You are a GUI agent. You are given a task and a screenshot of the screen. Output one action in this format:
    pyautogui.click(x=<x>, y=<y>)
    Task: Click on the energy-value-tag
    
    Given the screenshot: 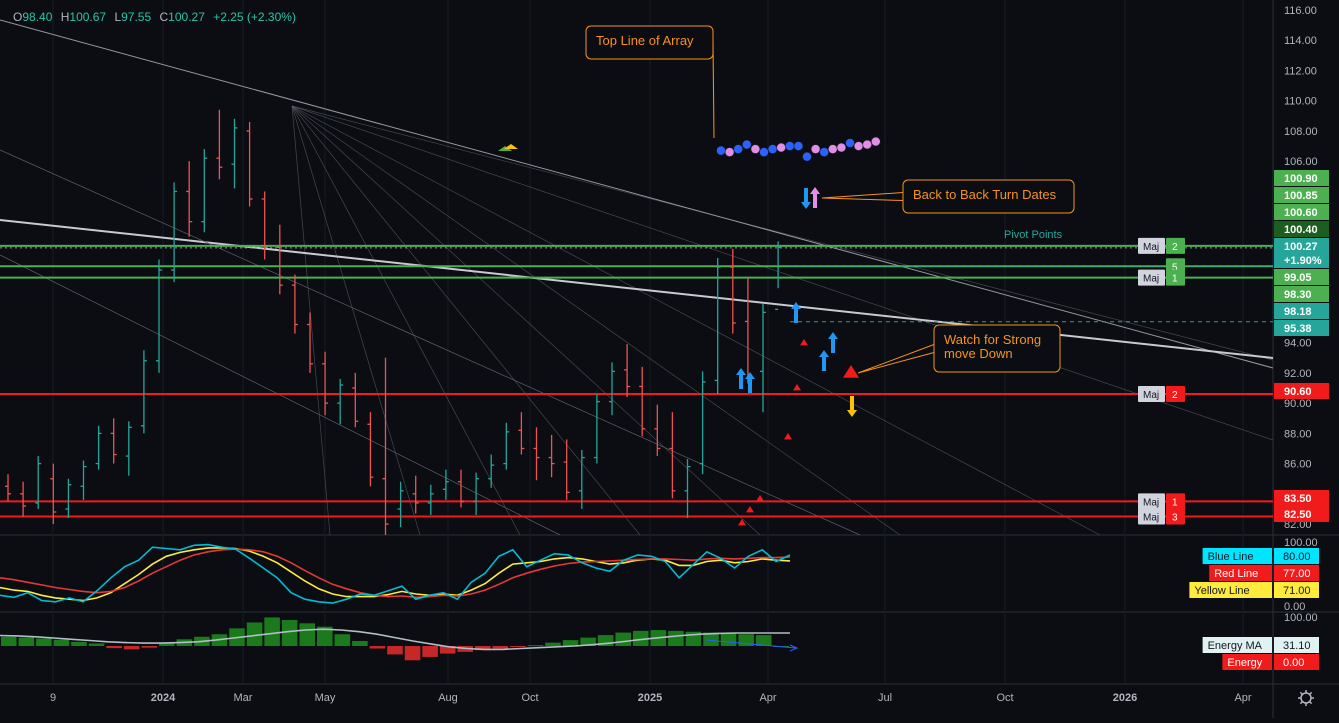 What is the action you would take?
    pyautogui.click(x=1296, y=662)
    